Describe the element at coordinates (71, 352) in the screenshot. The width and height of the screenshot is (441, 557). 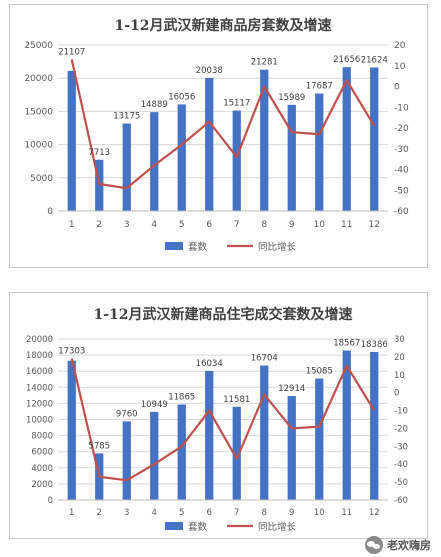
I see `bar-data-label: 17303` at that location.